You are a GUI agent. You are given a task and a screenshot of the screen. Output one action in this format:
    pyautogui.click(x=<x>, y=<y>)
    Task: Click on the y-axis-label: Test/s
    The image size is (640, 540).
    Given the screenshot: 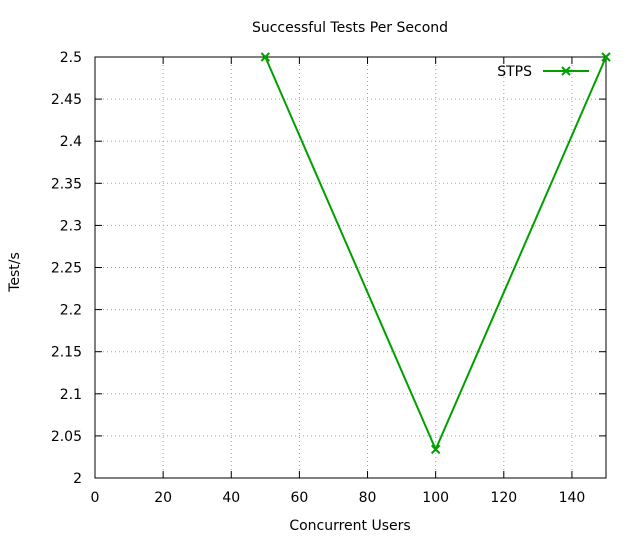 What is the action you would take?
    pyautogui.click(x=15, y=272)
    